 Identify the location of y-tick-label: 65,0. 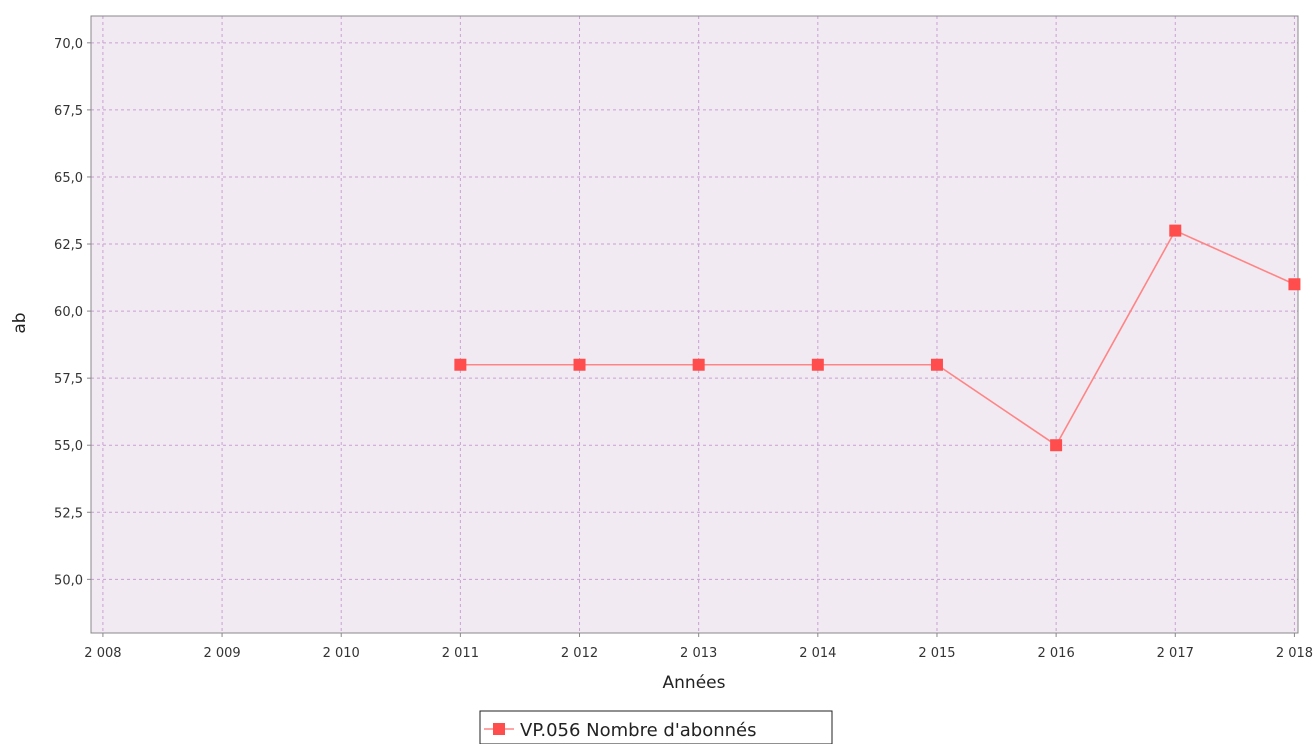
(68, 178).